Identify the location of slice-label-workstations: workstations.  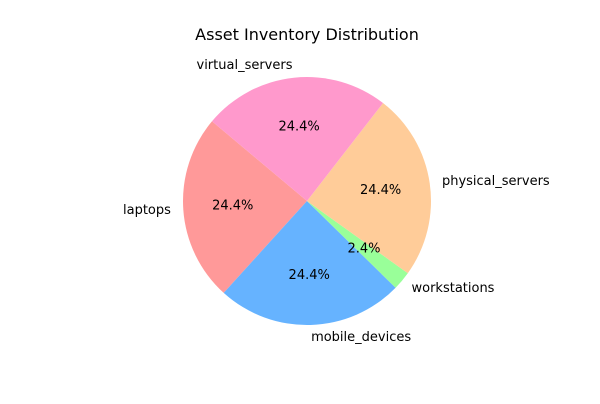
(452, 288).